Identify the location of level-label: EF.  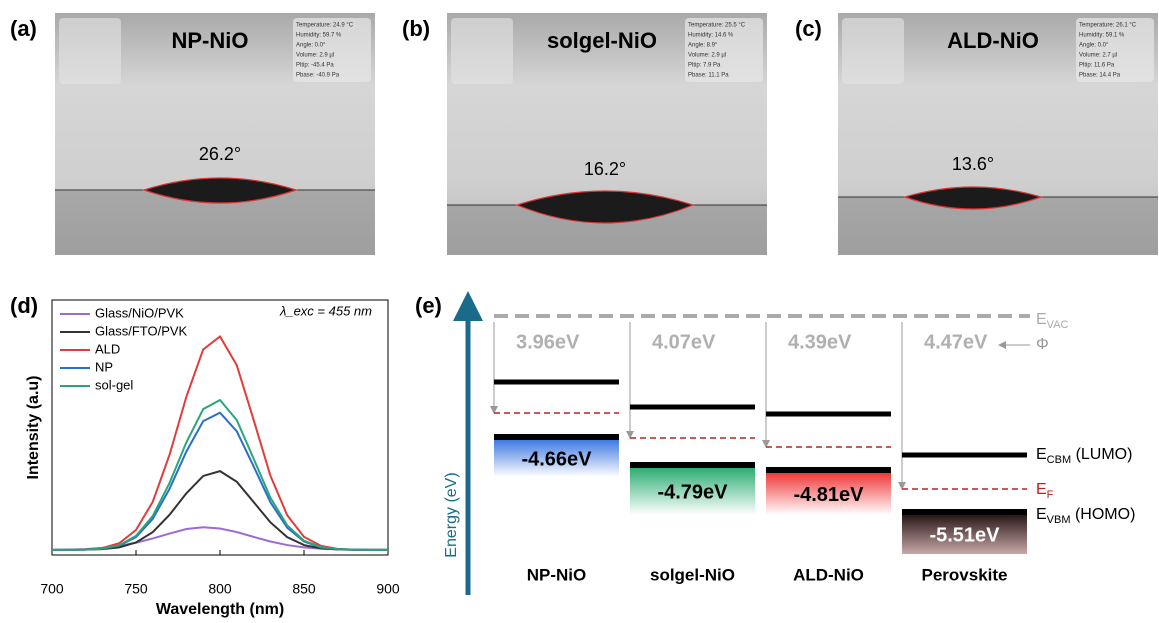
(1045, 491).